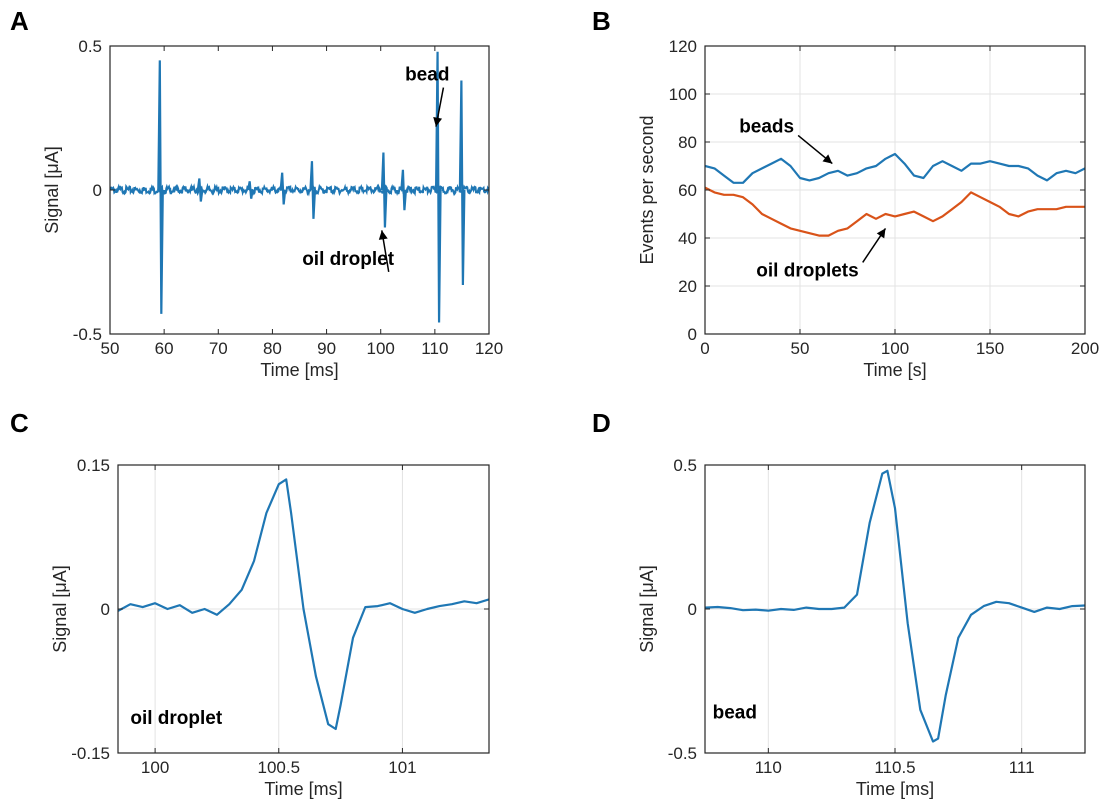  Describe the element at coordinates (97, 190) in the screenshot. I see `panel-a-ytick-label-1: 0` at that location.